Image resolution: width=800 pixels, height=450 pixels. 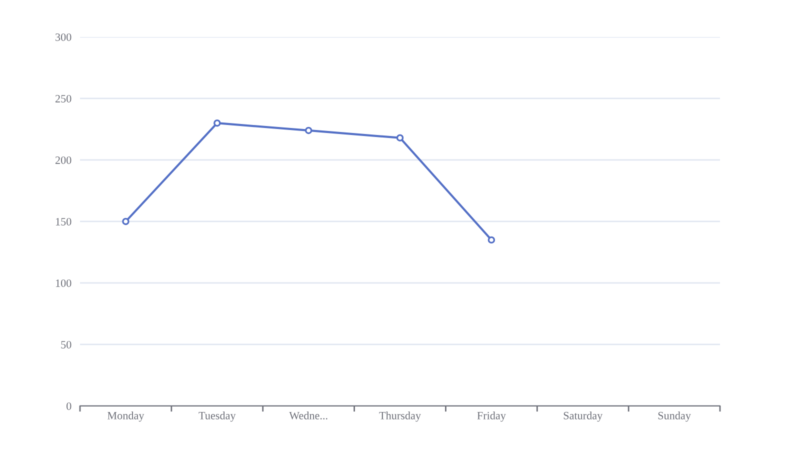 What do you see at coordinates (126, 417) in the screenshot?
I see `x-tick-label: Monday` at bounding box center [126, 417].